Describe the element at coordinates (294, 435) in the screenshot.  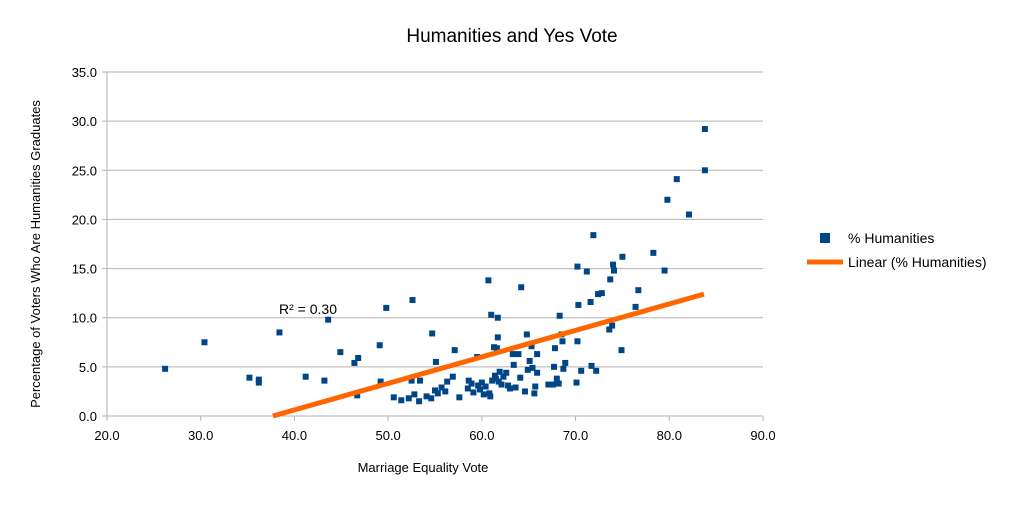
I see `x-tick-label: 40.0` at that location.